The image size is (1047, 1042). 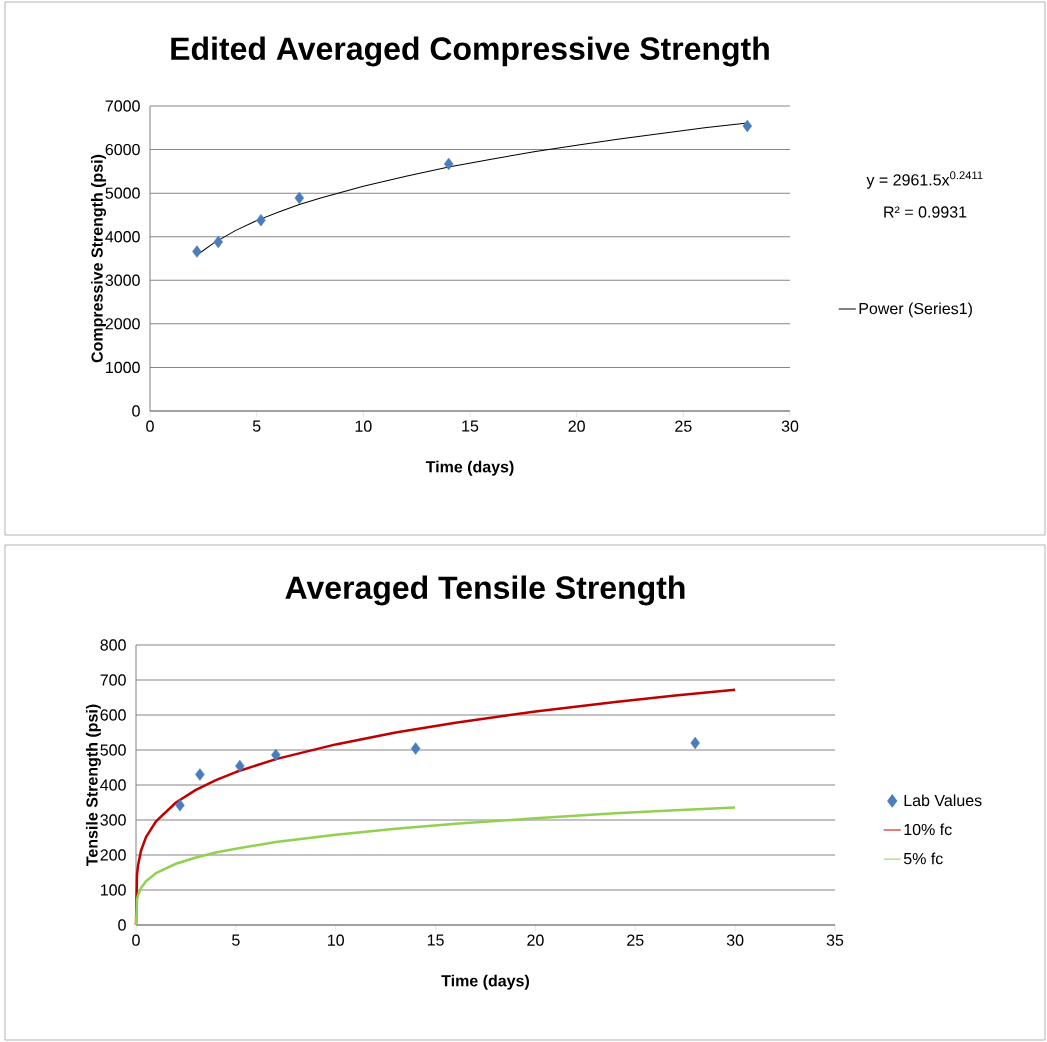 I want to click on y-axis-title: Tensile Strength (psi), so click(x=93, y=785).